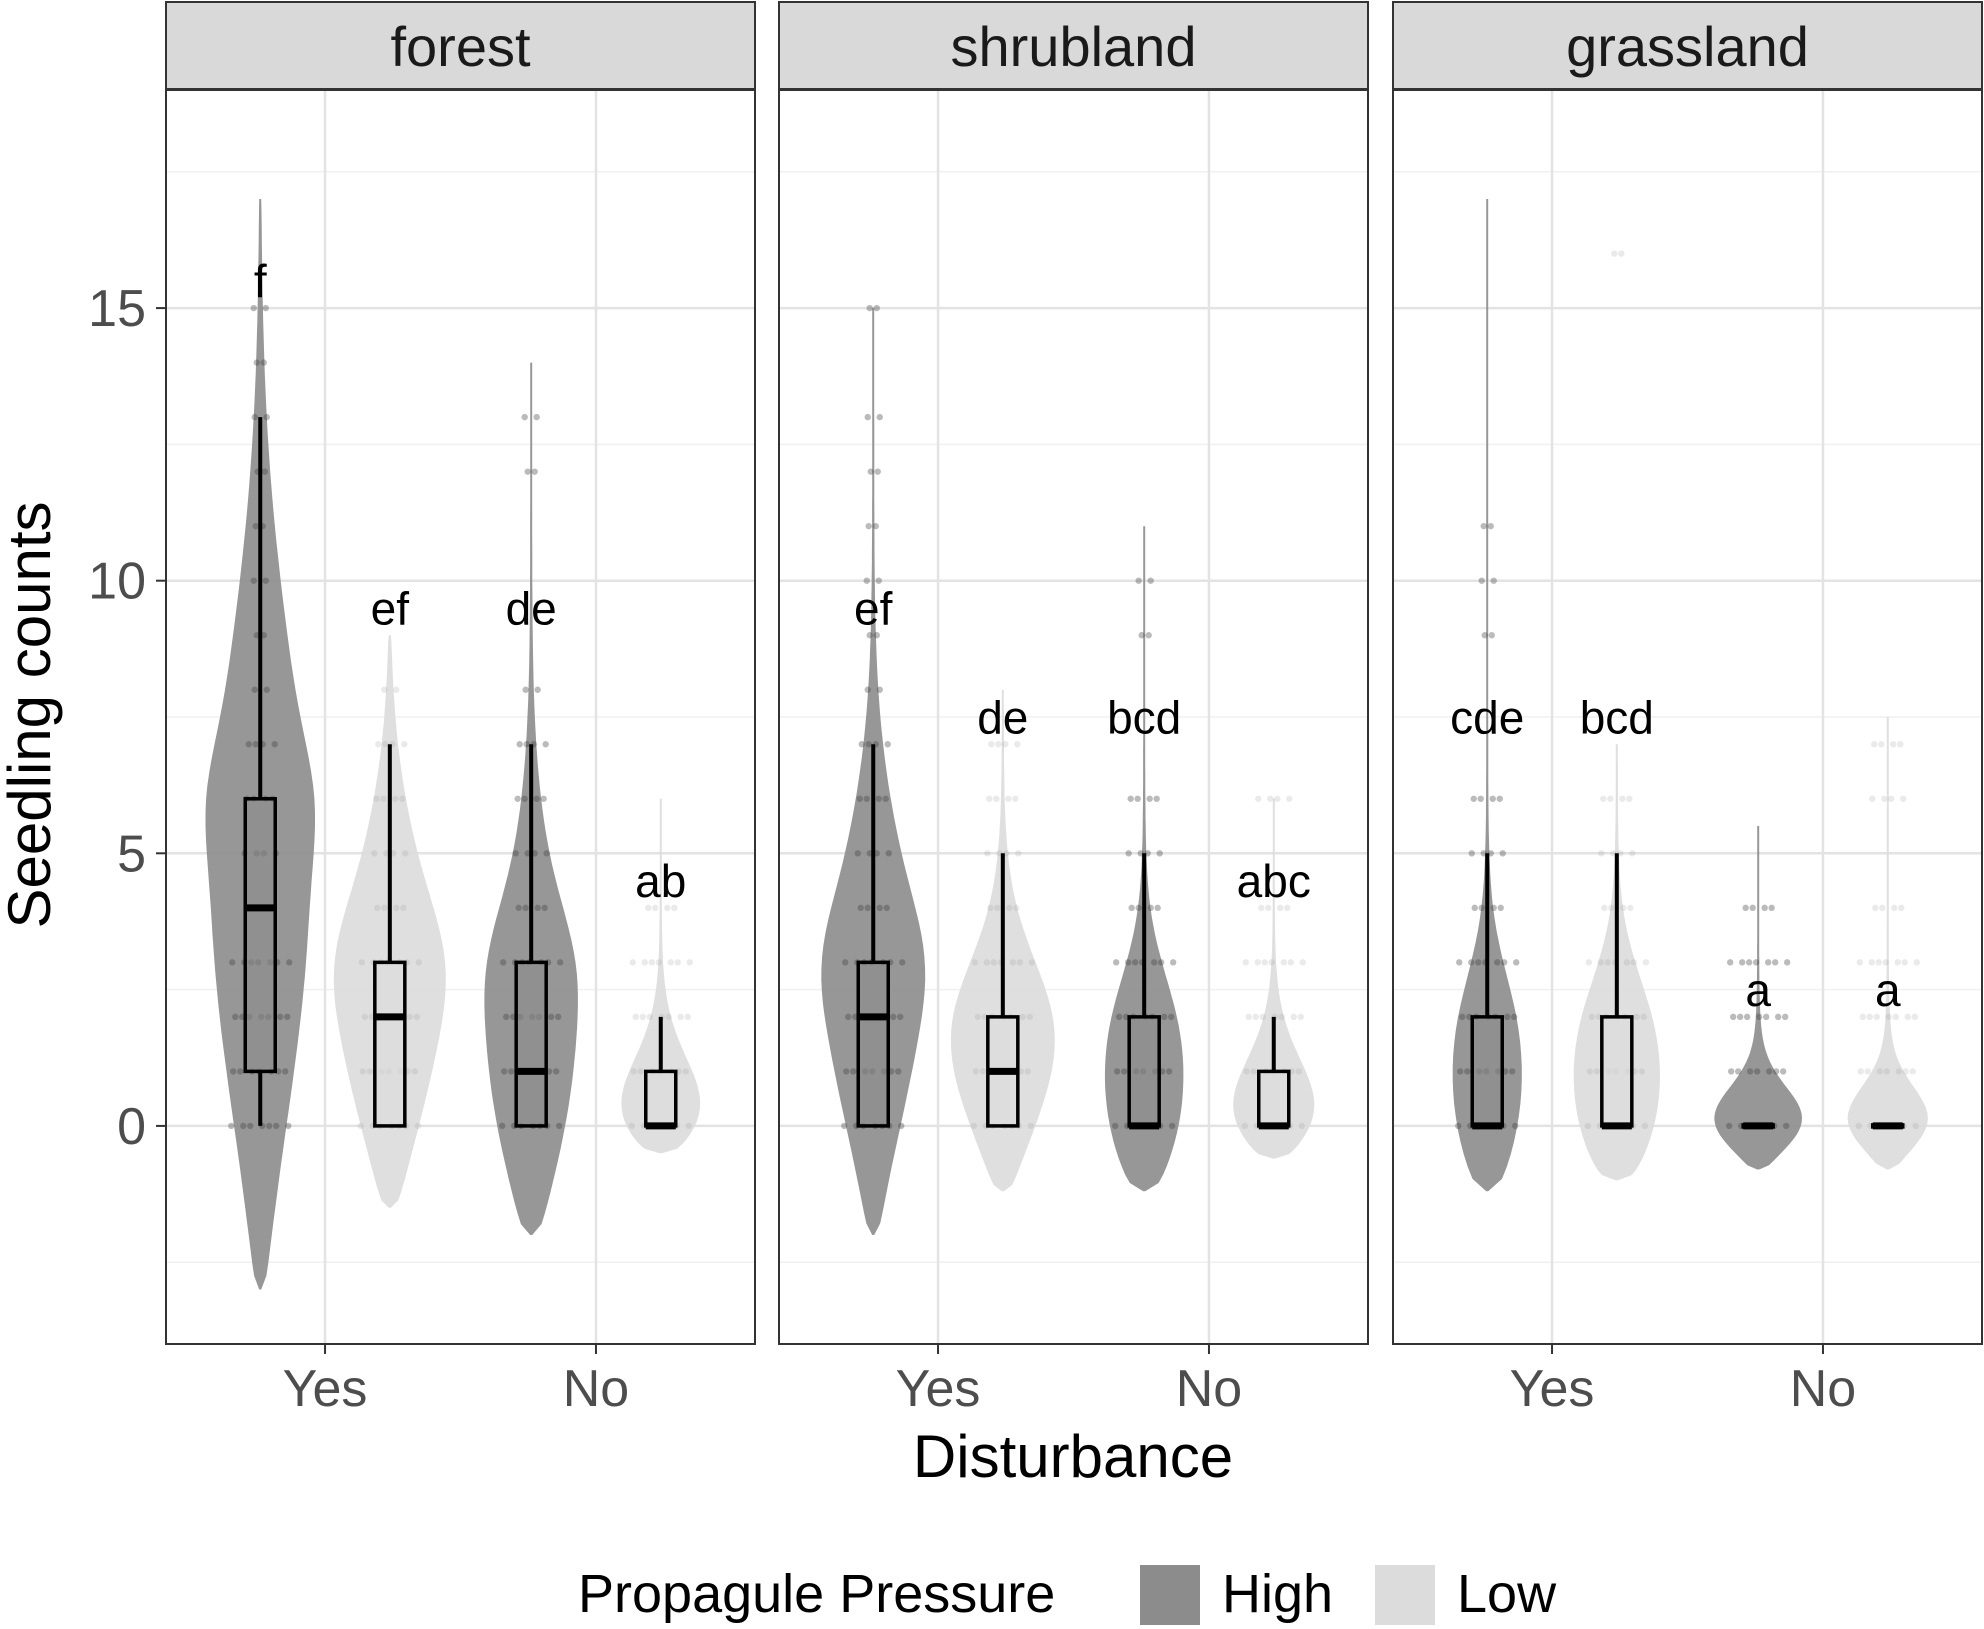 The width and height of the screenshot is (1984, 1629). What do you see at coordinates (938, 1389) in the screenshot?
I see `x-tick-label: Yes` at bounding box center [938, 1389].